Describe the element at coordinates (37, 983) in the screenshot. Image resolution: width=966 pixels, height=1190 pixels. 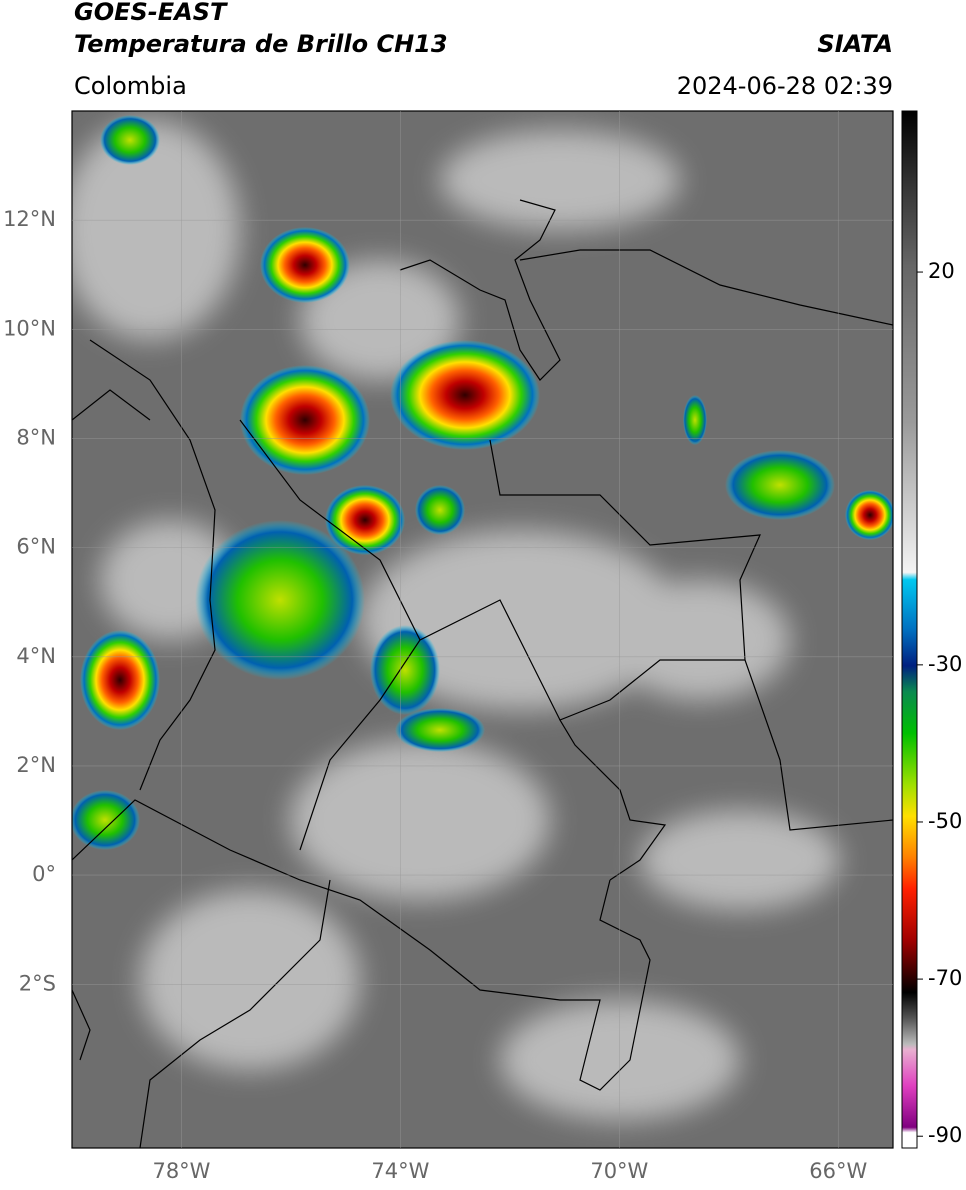
I see `y-tick-label: 2°S` at that location.